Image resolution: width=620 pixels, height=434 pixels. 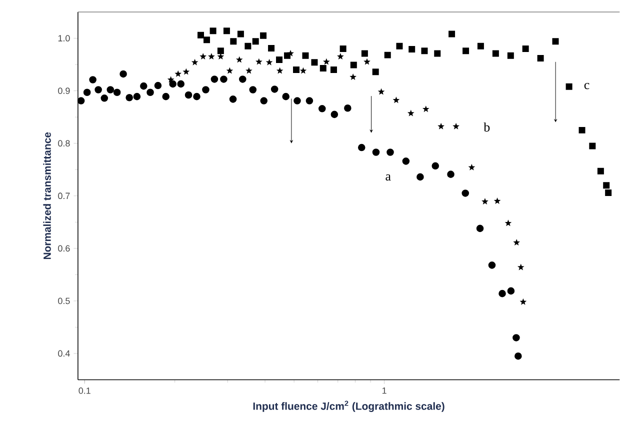 What do you see at coordinates (64, 91) in the screenshot?
I see `y-tick-label: 0.9` at bounding box center [64, 91].